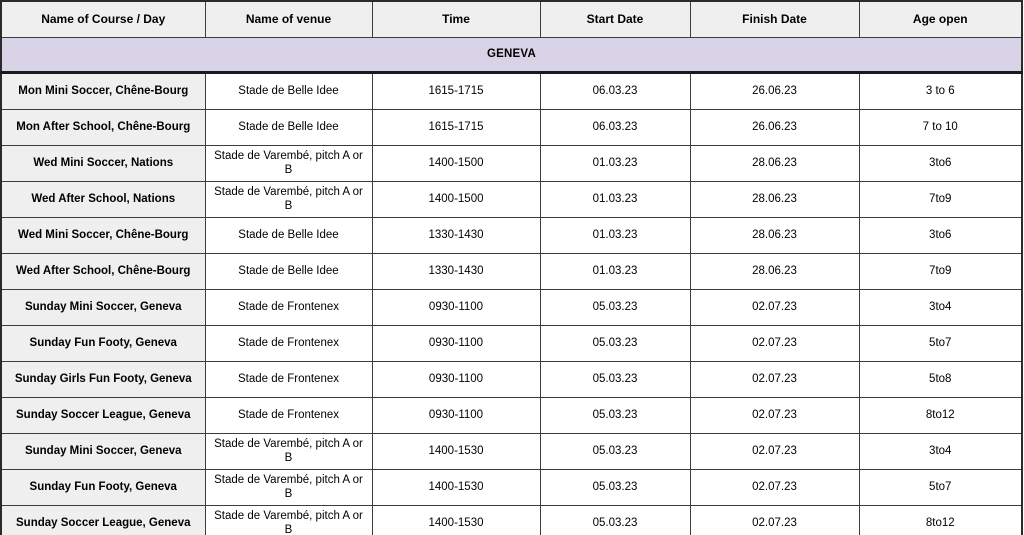 Image resolution: width=1024 pixels, height=535 pixels. What do you see at coordinates (940, 379) in the screenshot?
I see `age-open-cell: 5to8` at bounding box center [940, 379].